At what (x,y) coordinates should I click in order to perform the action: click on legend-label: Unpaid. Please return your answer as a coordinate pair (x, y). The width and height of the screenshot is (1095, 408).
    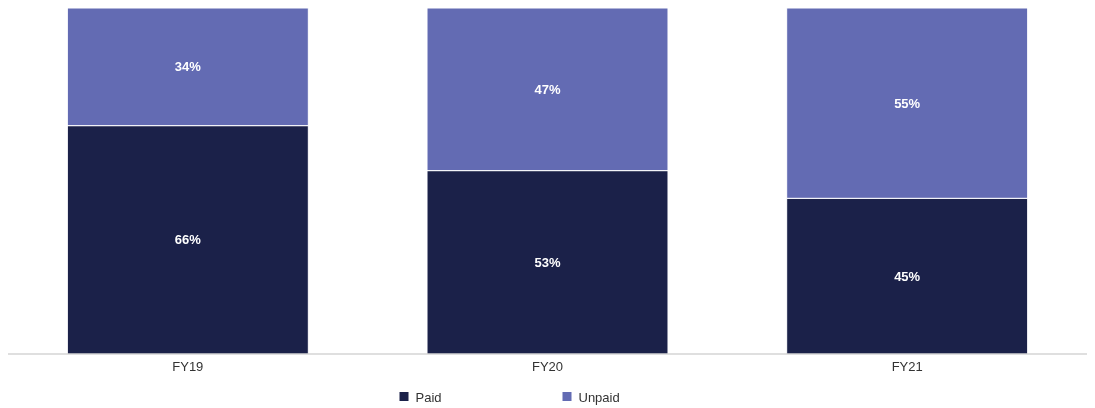
    Looking at the image, I should click on (599, 397).